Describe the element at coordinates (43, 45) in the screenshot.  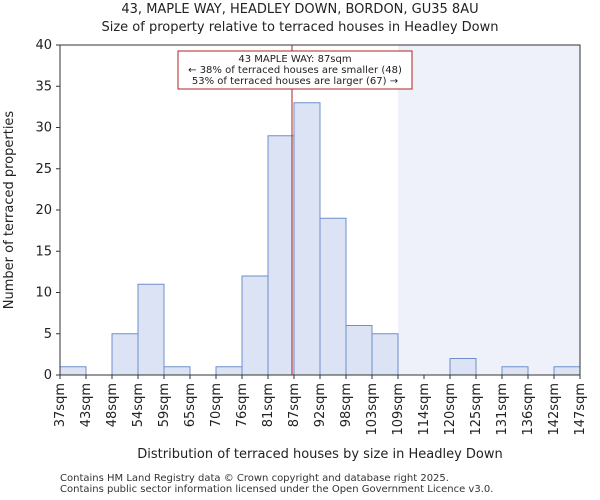
I see `y-tick-label: 40` at that location.